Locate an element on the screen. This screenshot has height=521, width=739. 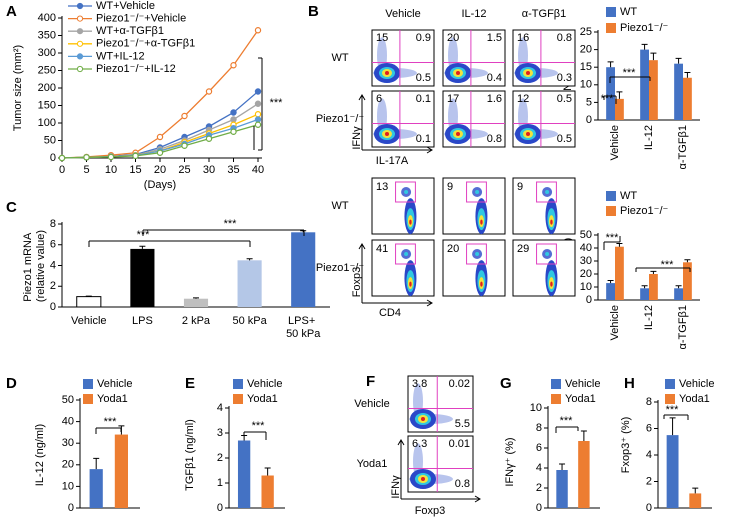
y-axis-label: Tumor size (mm²) is located at coordinates (18, 88).